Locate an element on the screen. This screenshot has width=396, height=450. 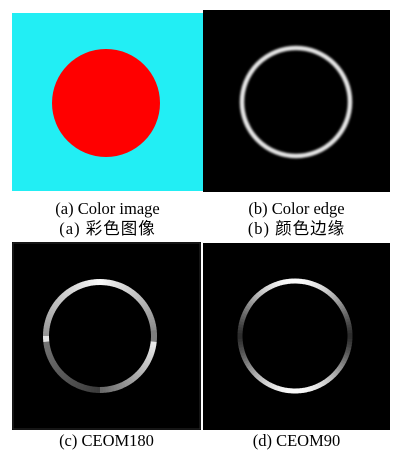
edge-ring is located at coordinates (296, 102).